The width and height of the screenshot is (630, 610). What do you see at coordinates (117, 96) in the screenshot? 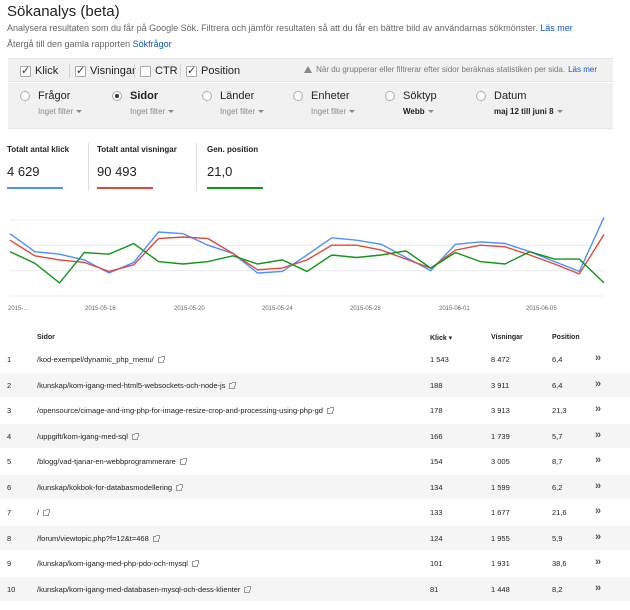
I see `radio-button-selected` at bounding box center [117, 96].